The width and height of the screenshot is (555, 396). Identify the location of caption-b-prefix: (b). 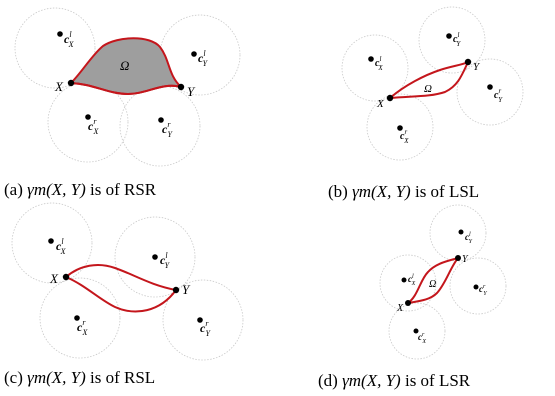
(338, 191).